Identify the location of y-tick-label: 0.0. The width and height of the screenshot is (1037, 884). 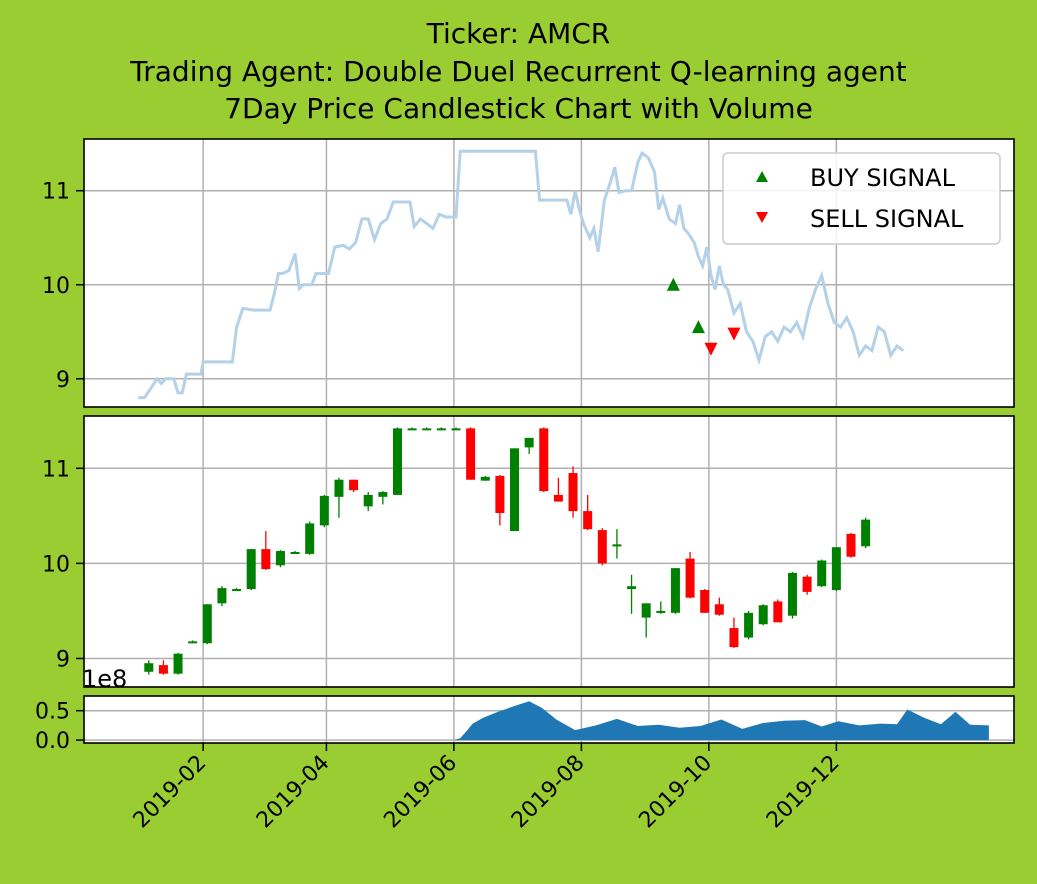
(52, 741).